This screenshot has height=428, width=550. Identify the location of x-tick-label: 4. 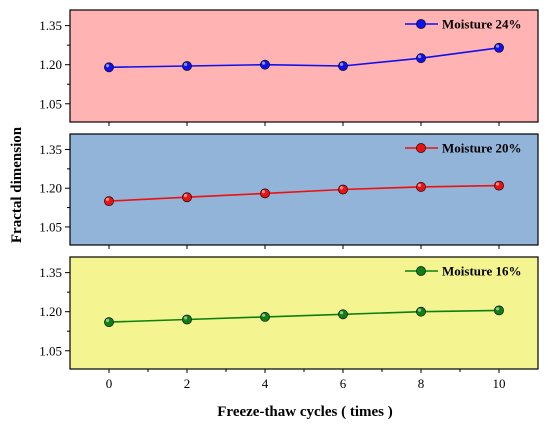
(265, 383).